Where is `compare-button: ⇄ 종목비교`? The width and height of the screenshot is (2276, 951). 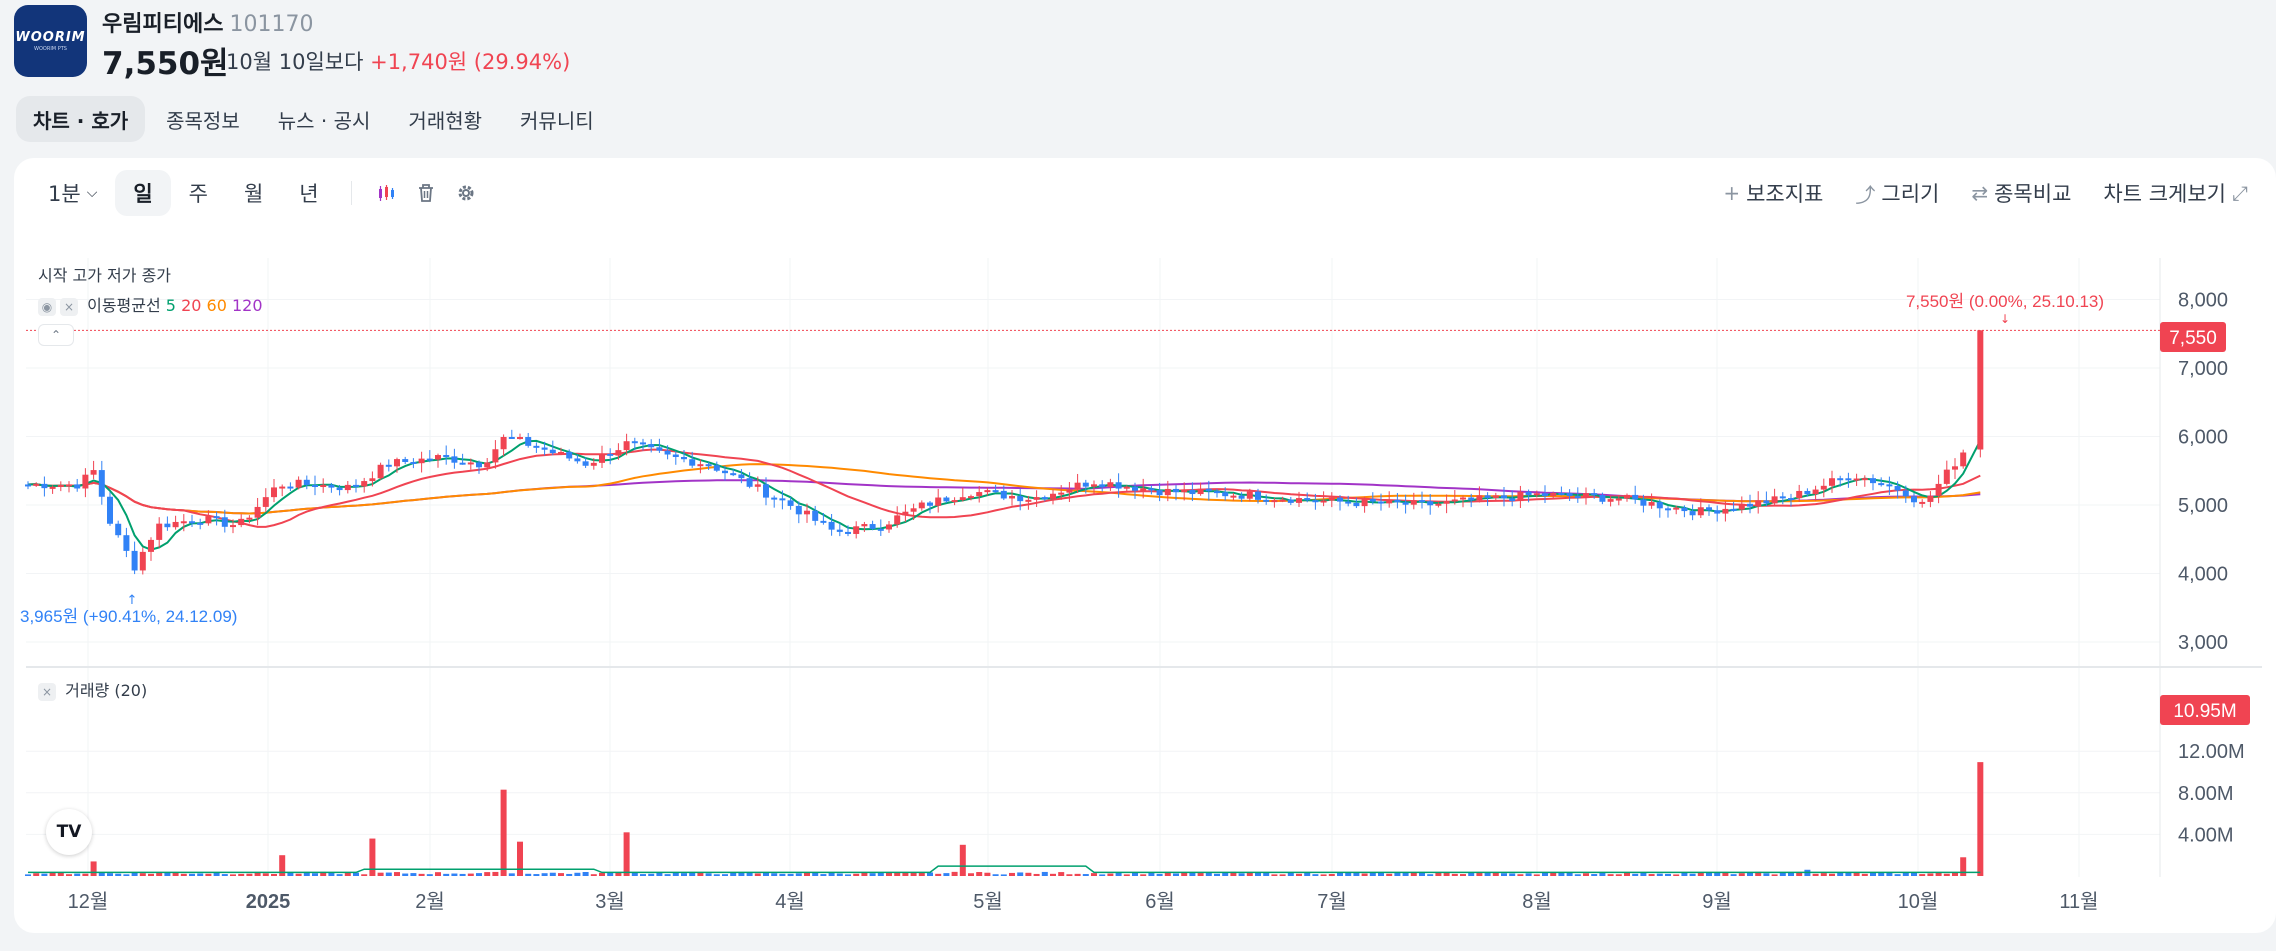 compare-button: ⇄ 종목비교 is located at coordinates (2021, 193).